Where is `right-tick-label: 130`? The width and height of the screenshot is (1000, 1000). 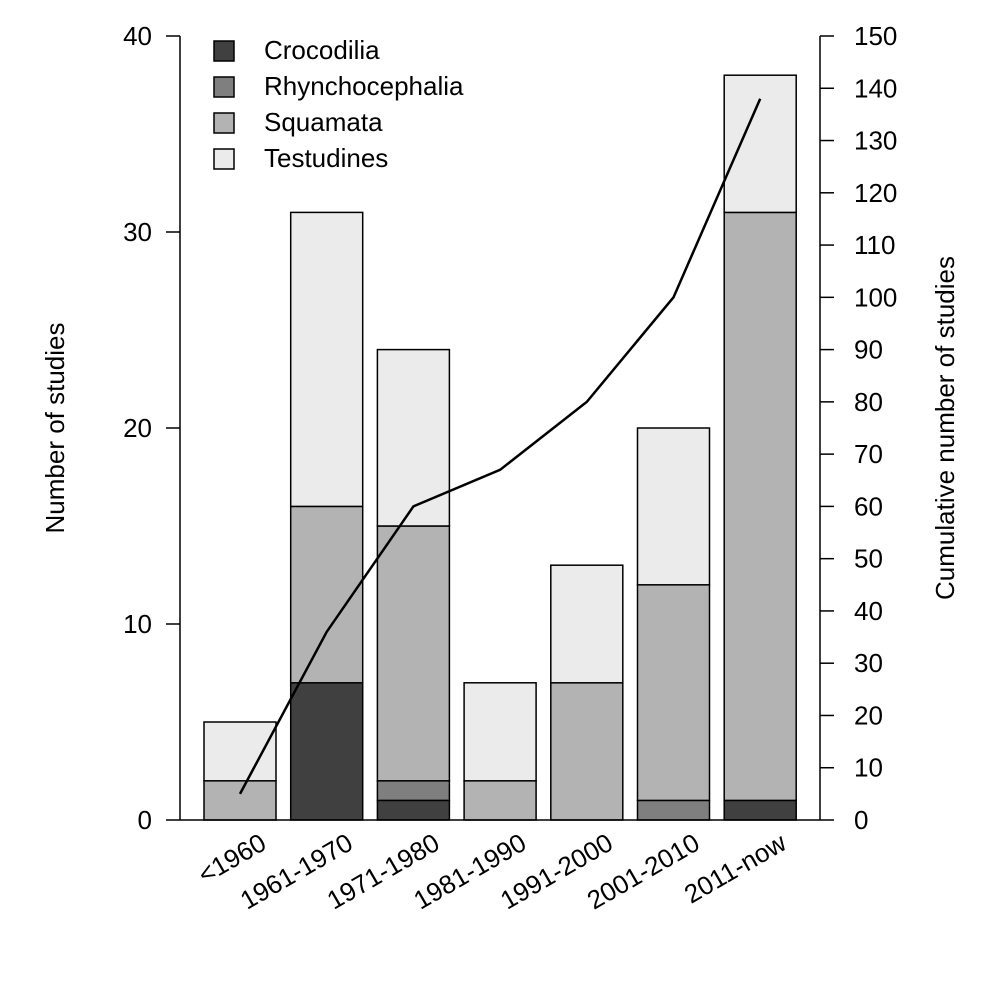
right-tick-label: 130 is located at coordinates (875, 141).